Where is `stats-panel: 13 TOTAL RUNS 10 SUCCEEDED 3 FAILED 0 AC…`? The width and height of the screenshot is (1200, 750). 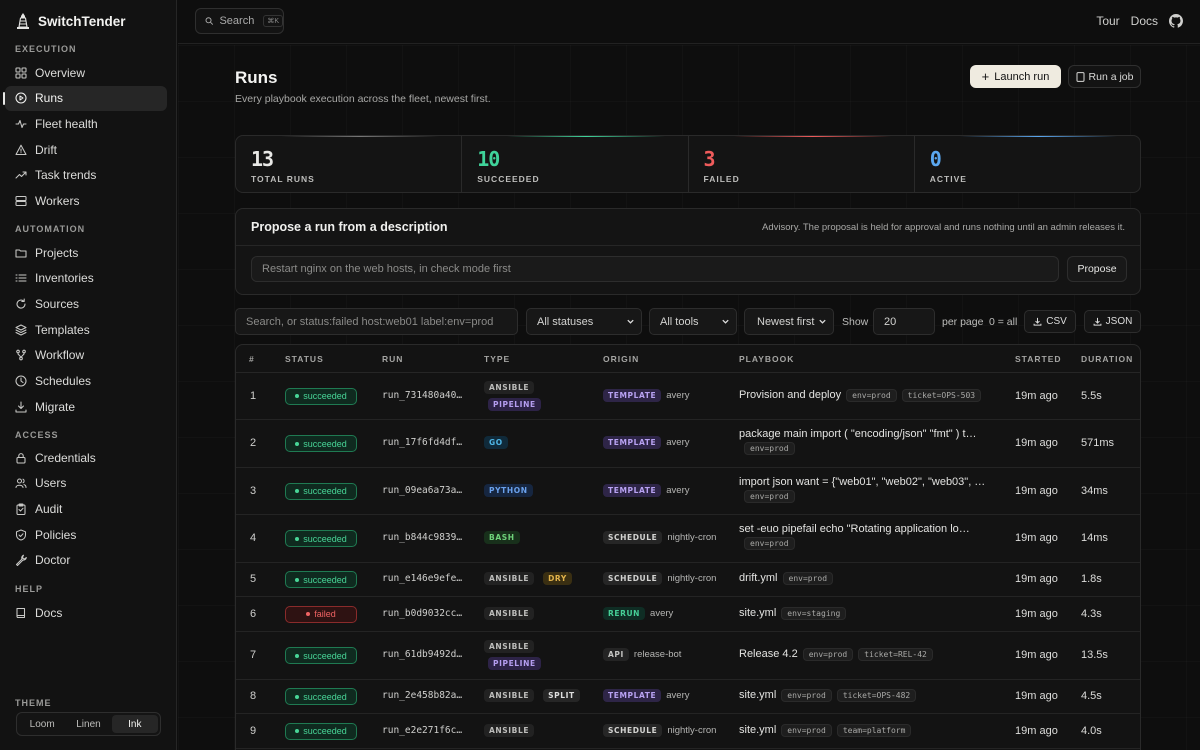
stats-panel: 13 TOTAL RUNS 10 SUCCEEDED 3 FAILED 0 AC… is located at coordinates (688, 164).